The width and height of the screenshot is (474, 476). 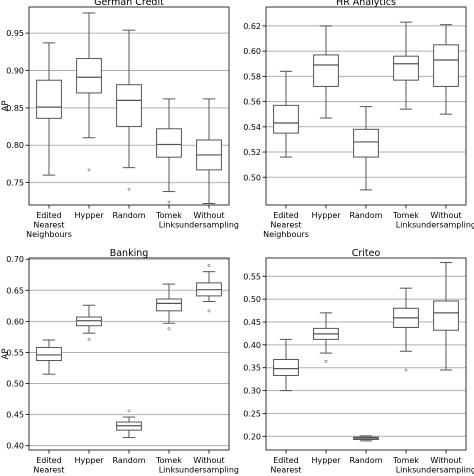 What do you see at coordinates (129, 253) in the screenshot?
I see `chart-title: Banking` at bounding box center [129, 253].